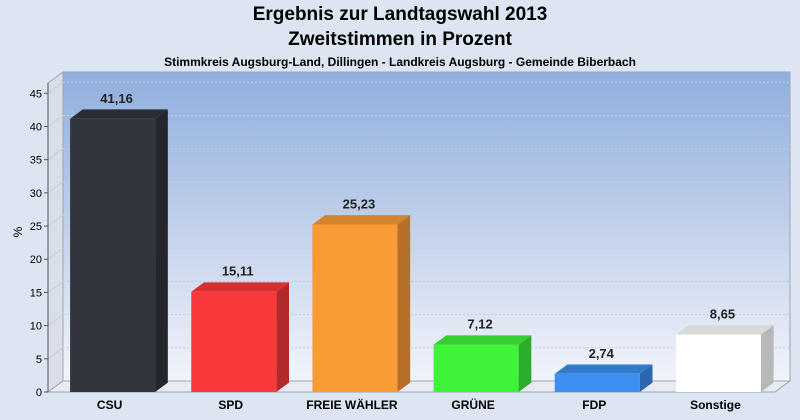  What do you see at coordinates (400, 14) in the screenshot?
I see `chart-title: Ergebnis zur Landtagswahl 2013` at bounding box center [400, 14].